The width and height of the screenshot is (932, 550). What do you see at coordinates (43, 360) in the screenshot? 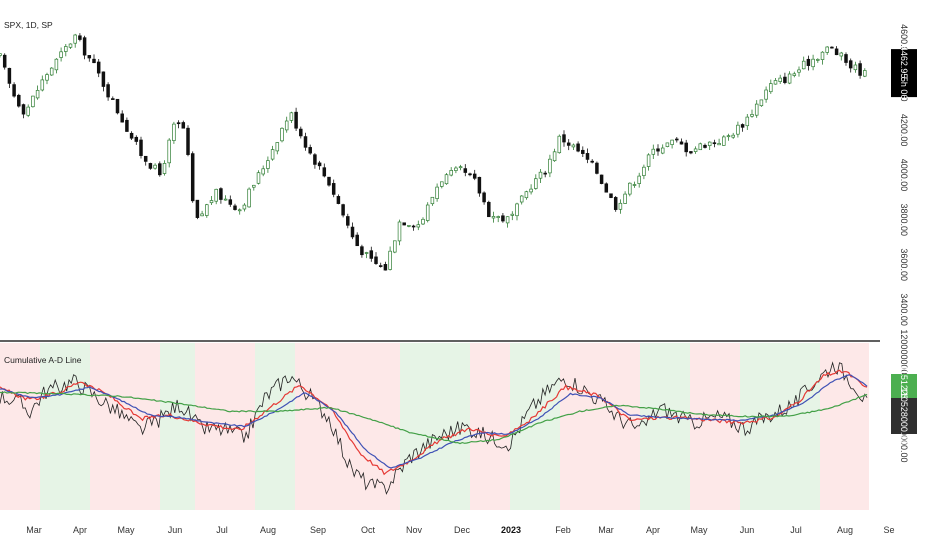
I see `indicator-title: Cumulative A-D Line` at bounding box center [43, 360].